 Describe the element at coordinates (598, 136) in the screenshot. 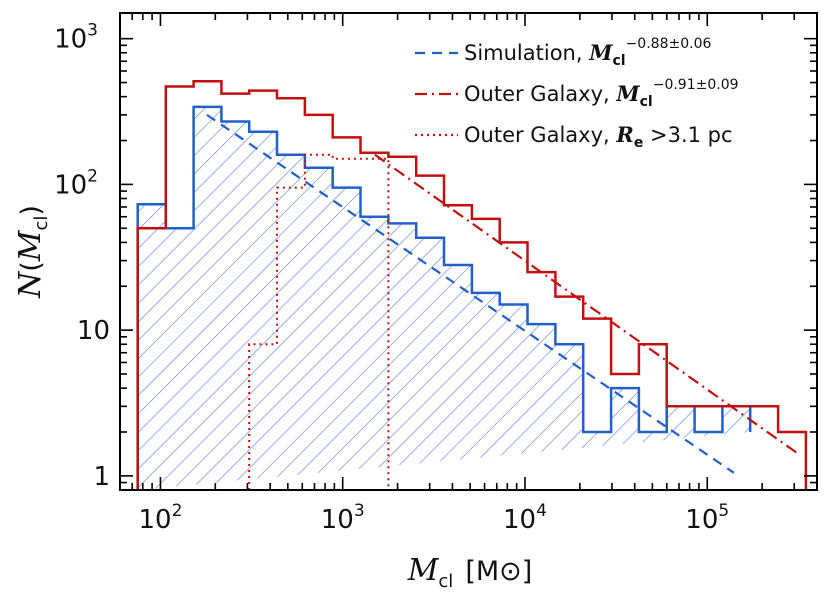

I see `legend-label-outer-galaxy-re: Outer Galaxy, Re >3.1 pc` at that location.